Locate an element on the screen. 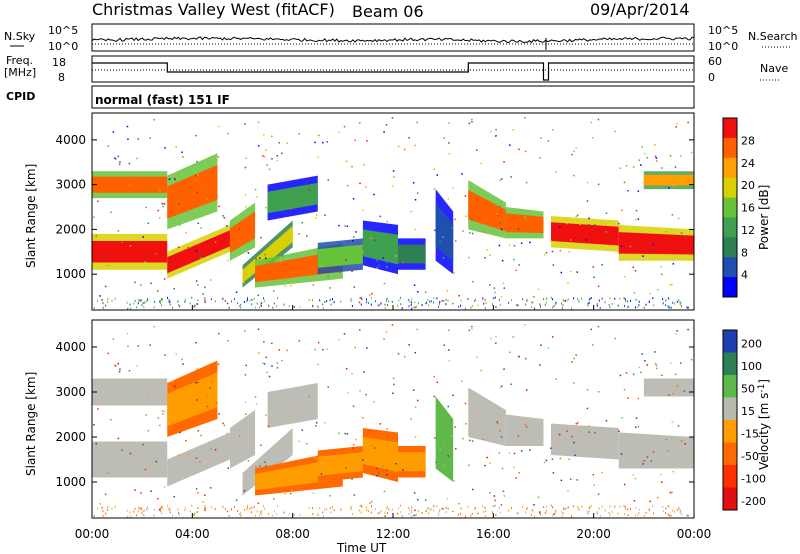 The height and width of the screenshot is (554, 800). station-title: Christmas Valley West (fitACF) is located at coordinates (213, 9).